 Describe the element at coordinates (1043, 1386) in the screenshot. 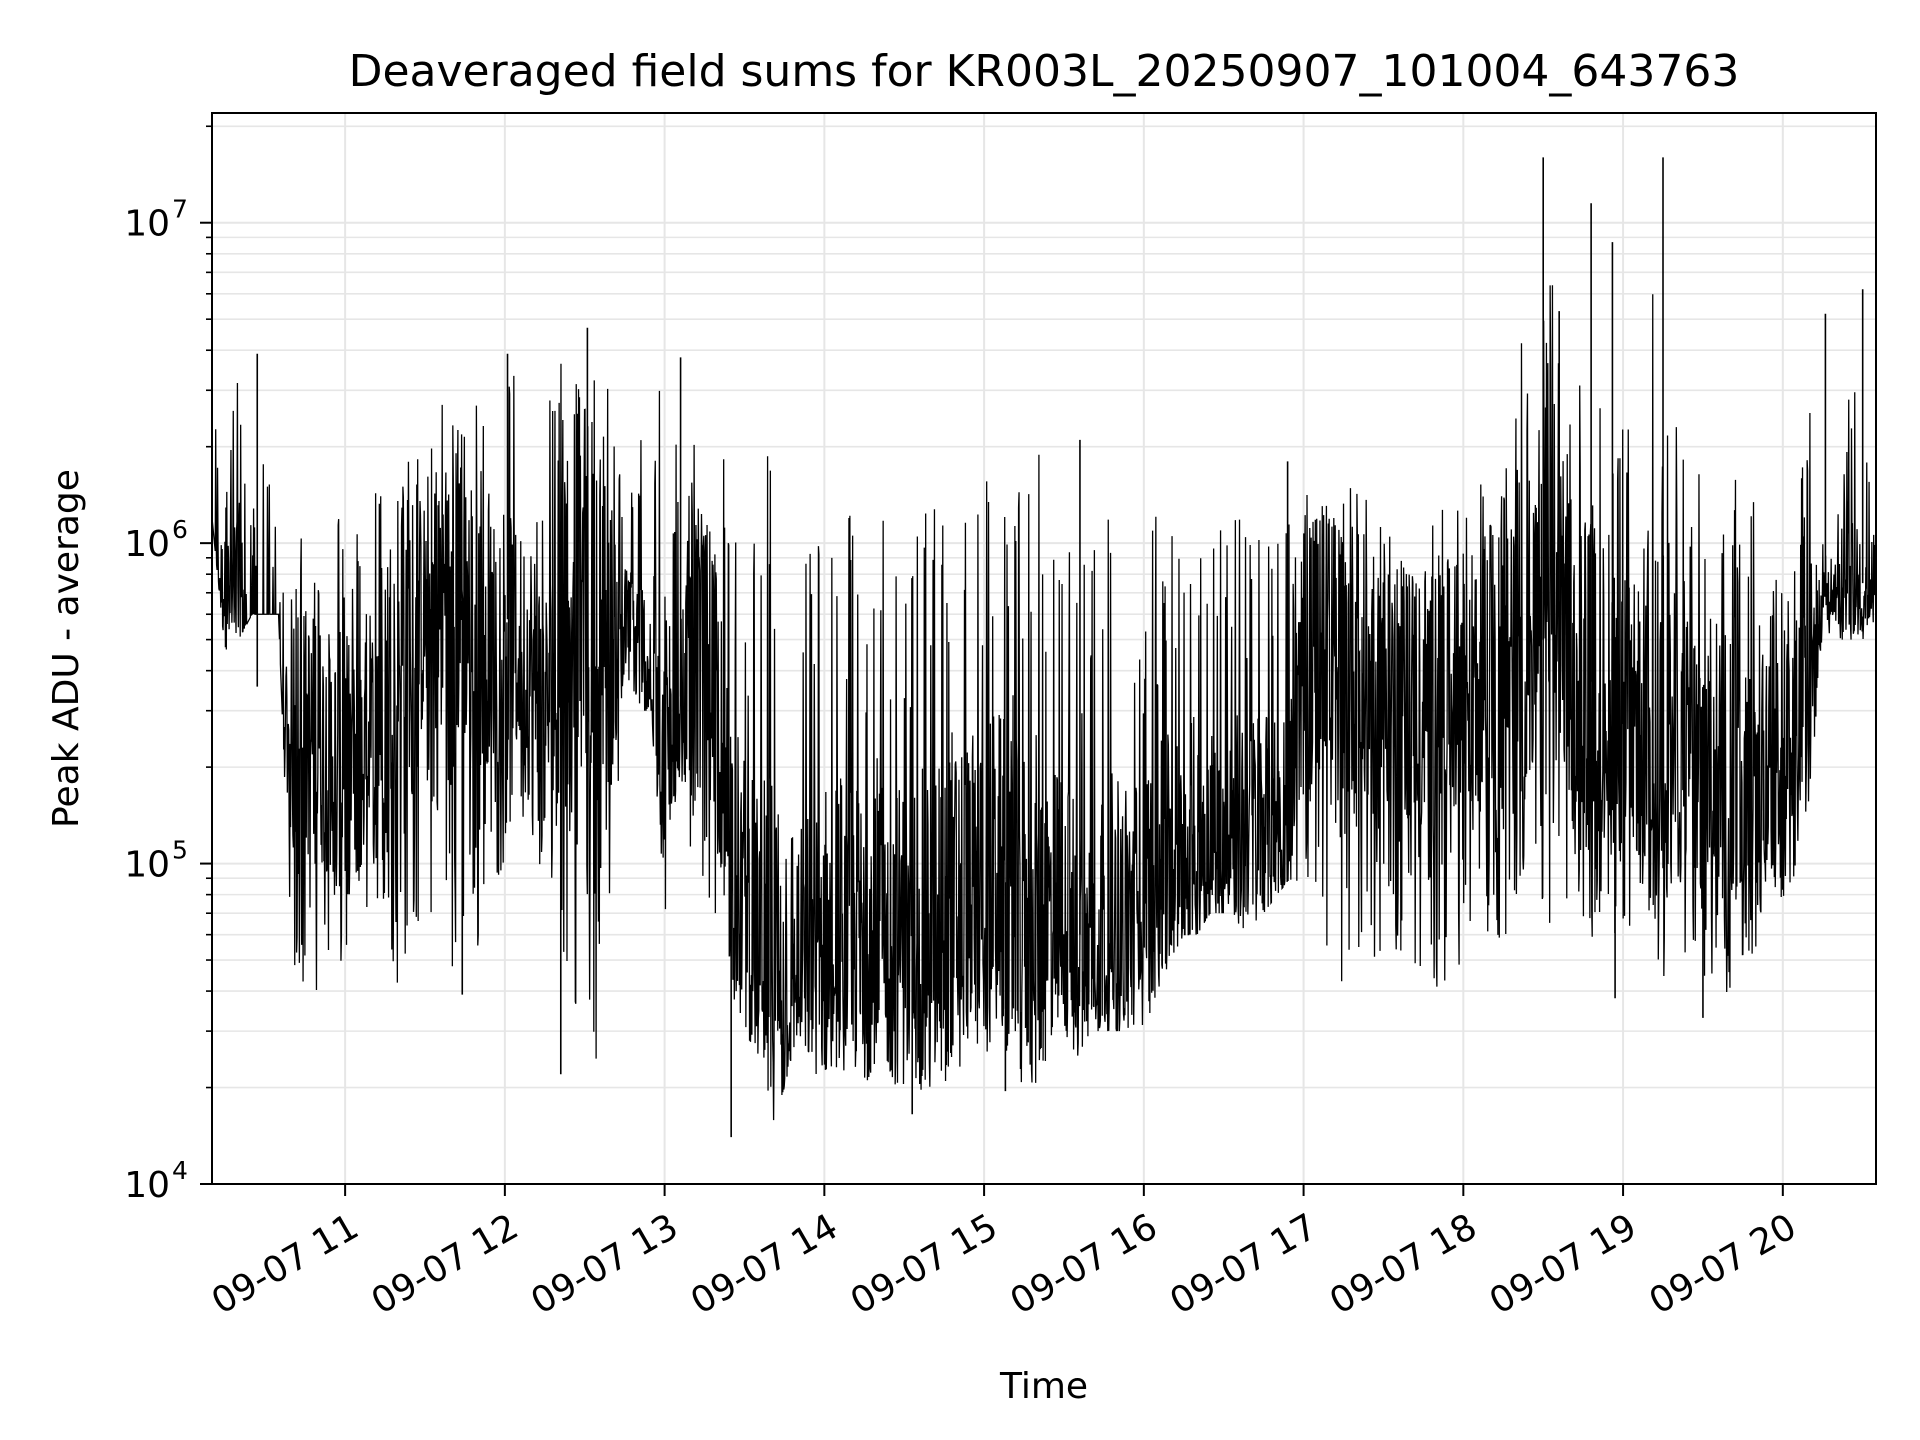

I see `x-axis-label: Time` at that location.